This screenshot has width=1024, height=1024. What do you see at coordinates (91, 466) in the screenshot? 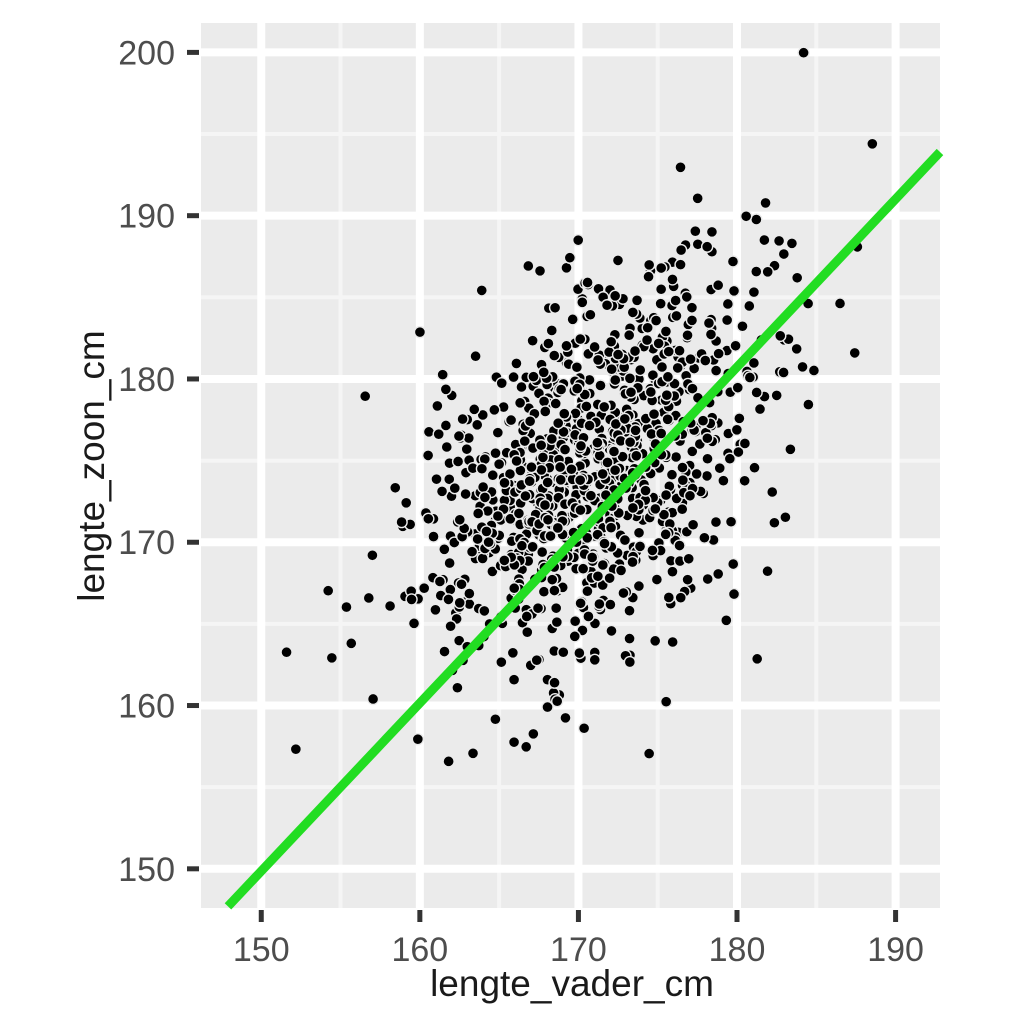
I see `y-axis-title: lengte_zoon_cm` at bounding box center [91, 466].